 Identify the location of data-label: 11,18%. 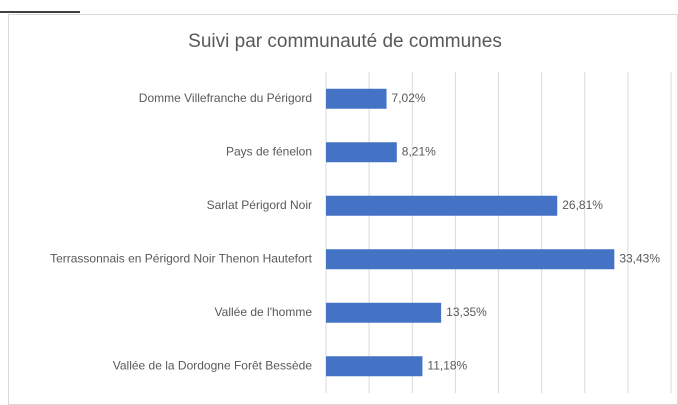
(447, 365).